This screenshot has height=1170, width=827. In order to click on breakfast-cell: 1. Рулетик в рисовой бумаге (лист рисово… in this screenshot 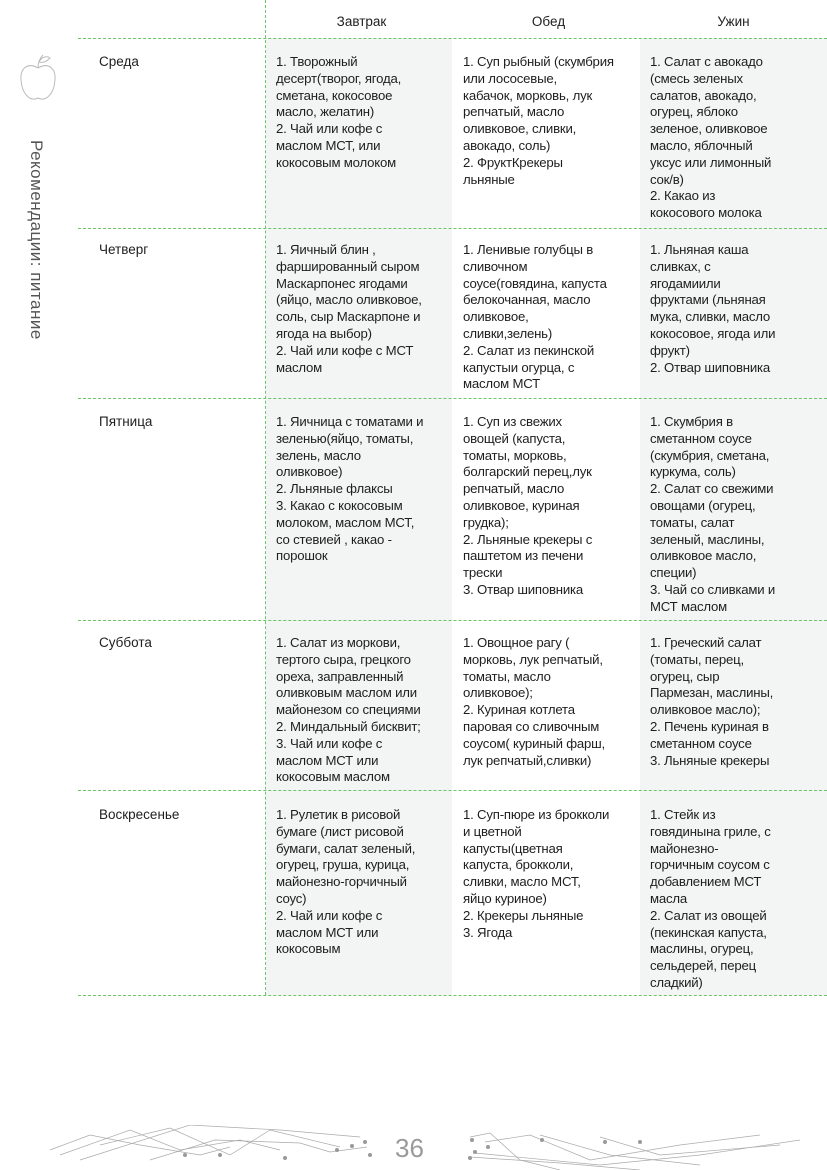, I will do `click(346, 882)`.